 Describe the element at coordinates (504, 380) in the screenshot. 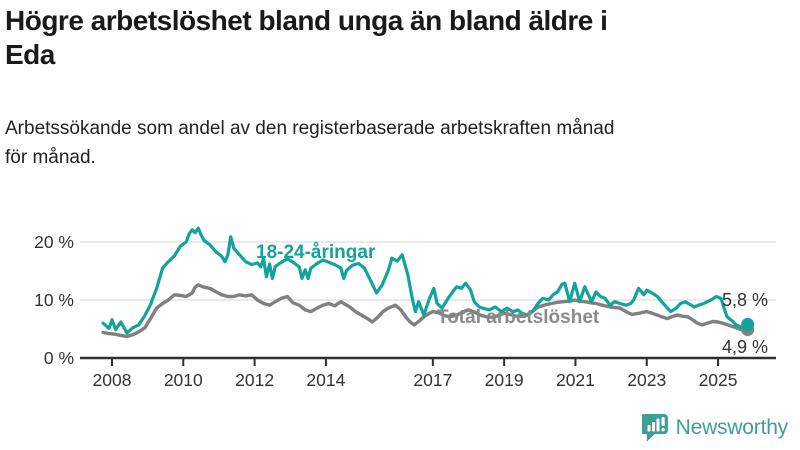

I see `x-tick-label: 2019` at that location.